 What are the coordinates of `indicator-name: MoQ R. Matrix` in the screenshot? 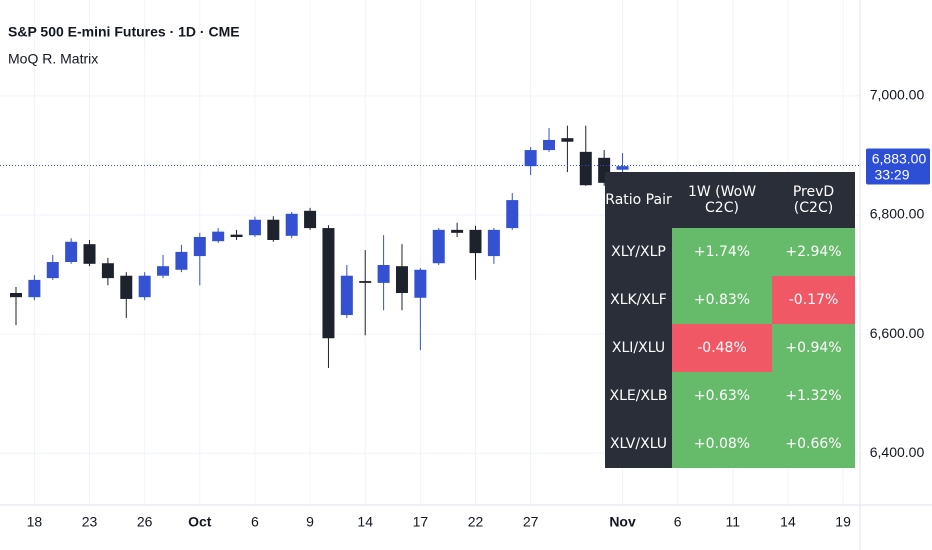 It's located at (53, 59).